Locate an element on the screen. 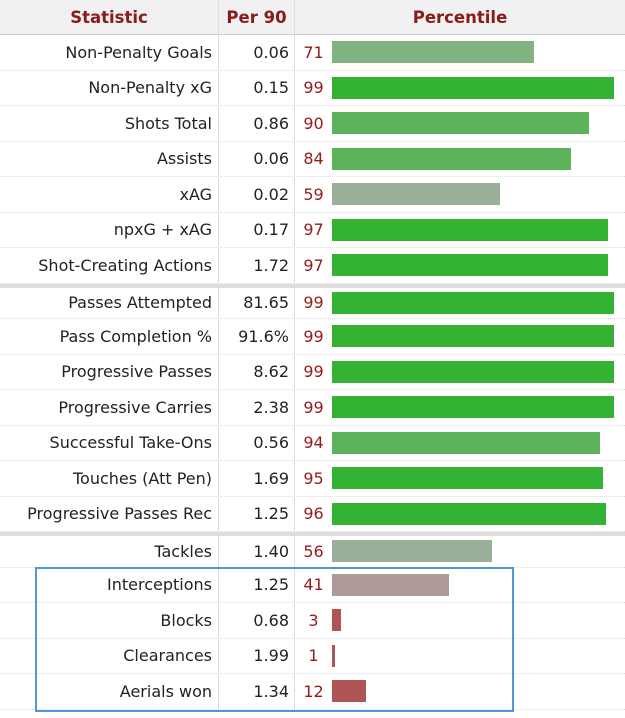 This screenshot has height=718, width=625. percentile-value: 97 is located at coordinates (313, 265).